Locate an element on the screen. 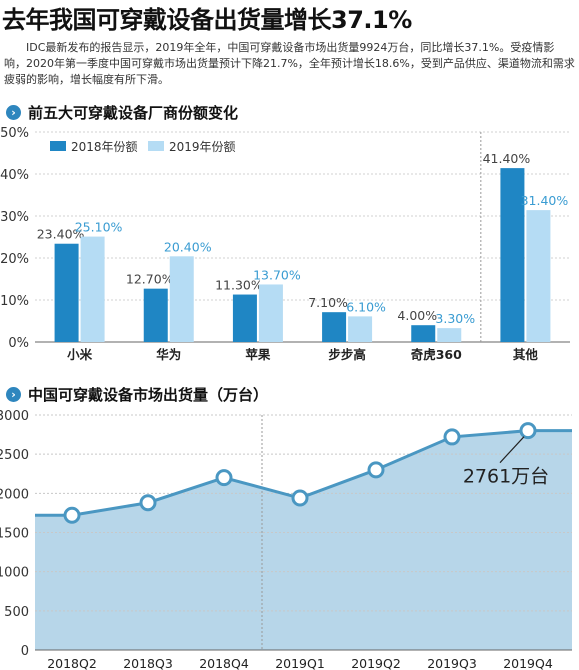  area-ytick-label: 3000 is located at coordinates (14, 416).